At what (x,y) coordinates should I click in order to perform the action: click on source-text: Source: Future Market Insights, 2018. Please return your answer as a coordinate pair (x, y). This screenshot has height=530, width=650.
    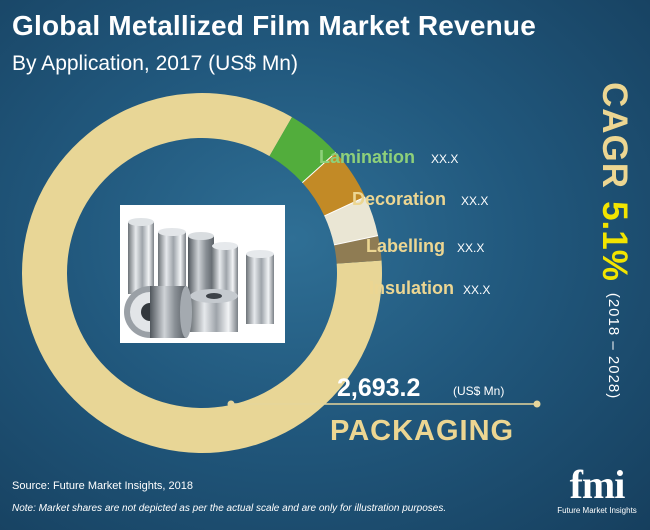
    Looking at the image, I should click on (102, 486).